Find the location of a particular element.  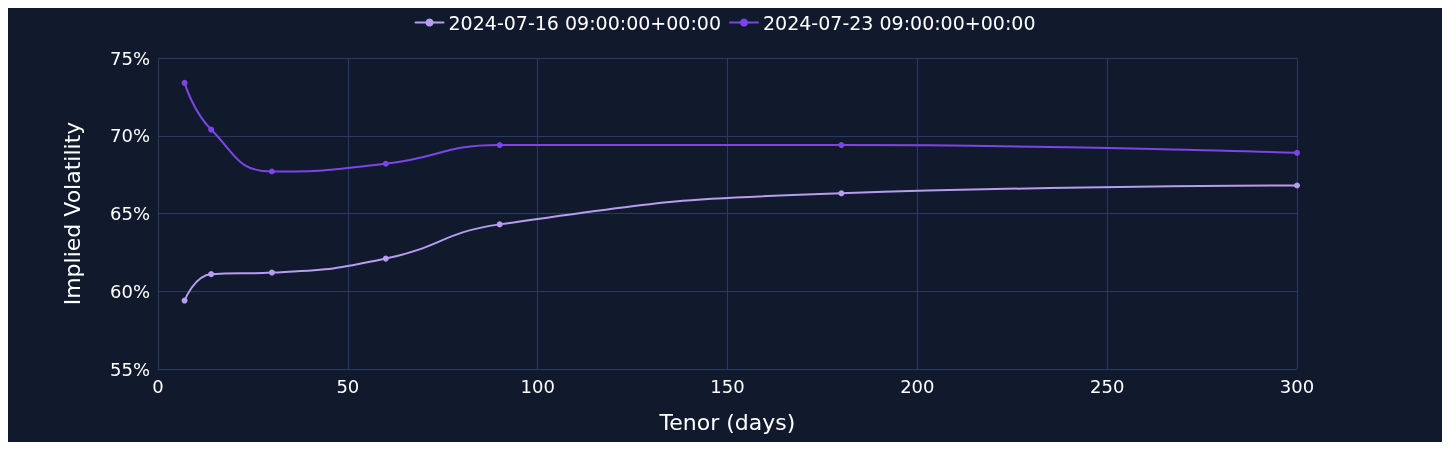

x-axis-title: Tenor (days) is located at coordinates (727, 422).